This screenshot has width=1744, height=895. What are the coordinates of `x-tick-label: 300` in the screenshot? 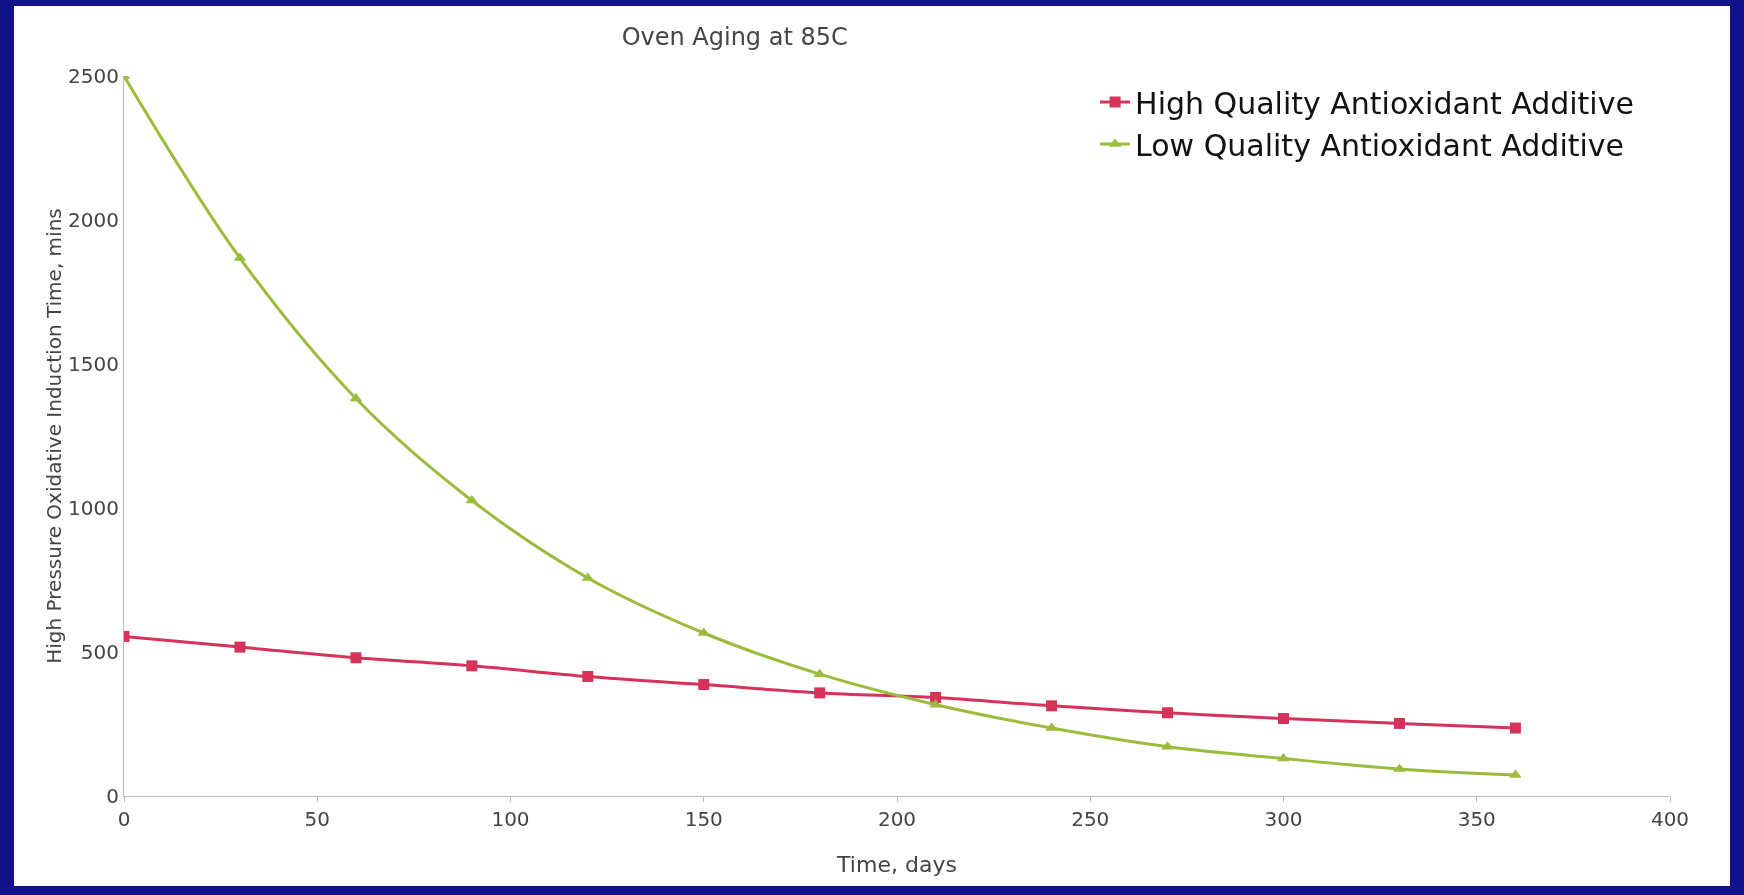 It's located at (1283, 819).